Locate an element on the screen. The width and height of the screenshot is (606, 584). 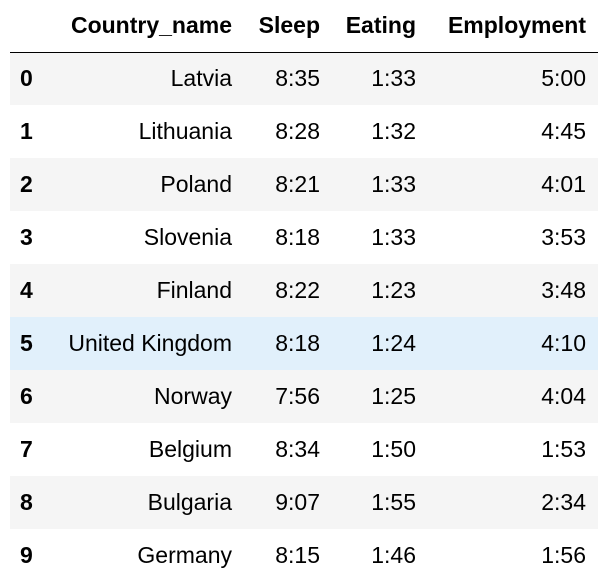
table-row: 0 Latvia 8:35 1:33 5:00 is located at coordinates (304, 78).